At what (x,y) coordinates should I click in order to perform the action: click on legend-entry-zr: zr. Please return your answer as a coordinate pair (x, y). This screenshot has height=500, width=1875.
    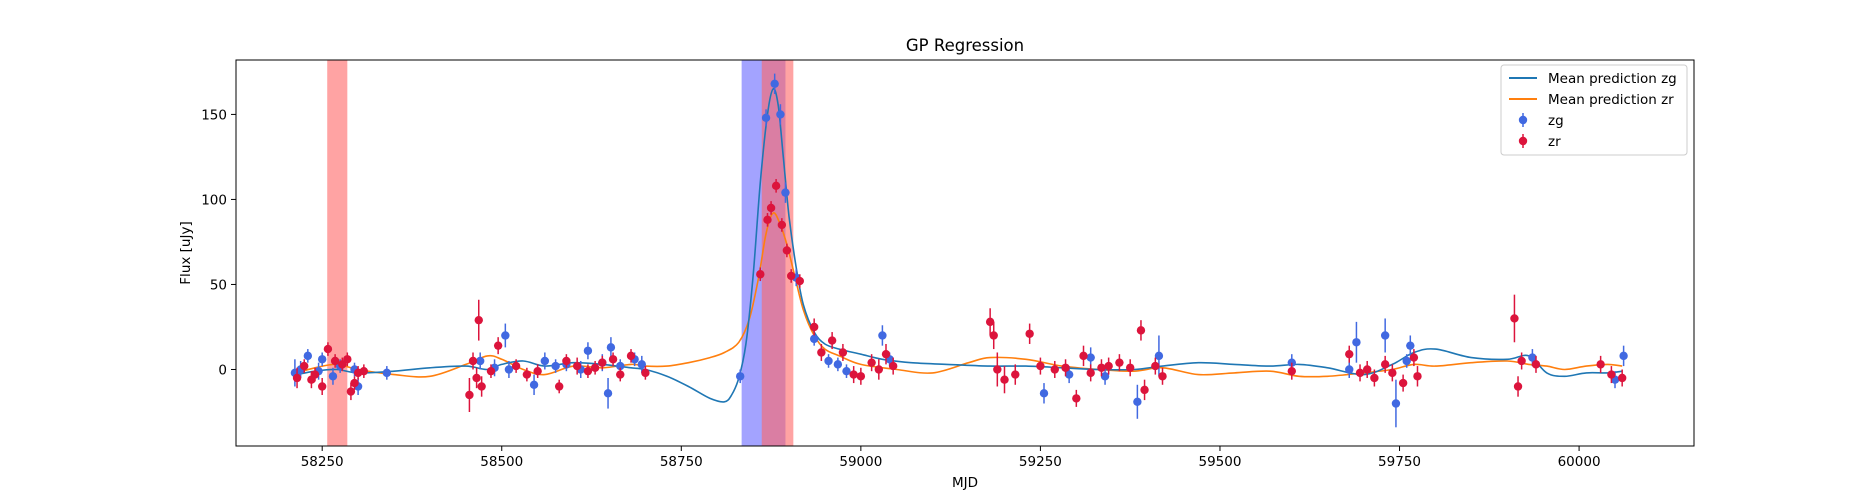
    Looking at the image, I should click on (1539, 142).